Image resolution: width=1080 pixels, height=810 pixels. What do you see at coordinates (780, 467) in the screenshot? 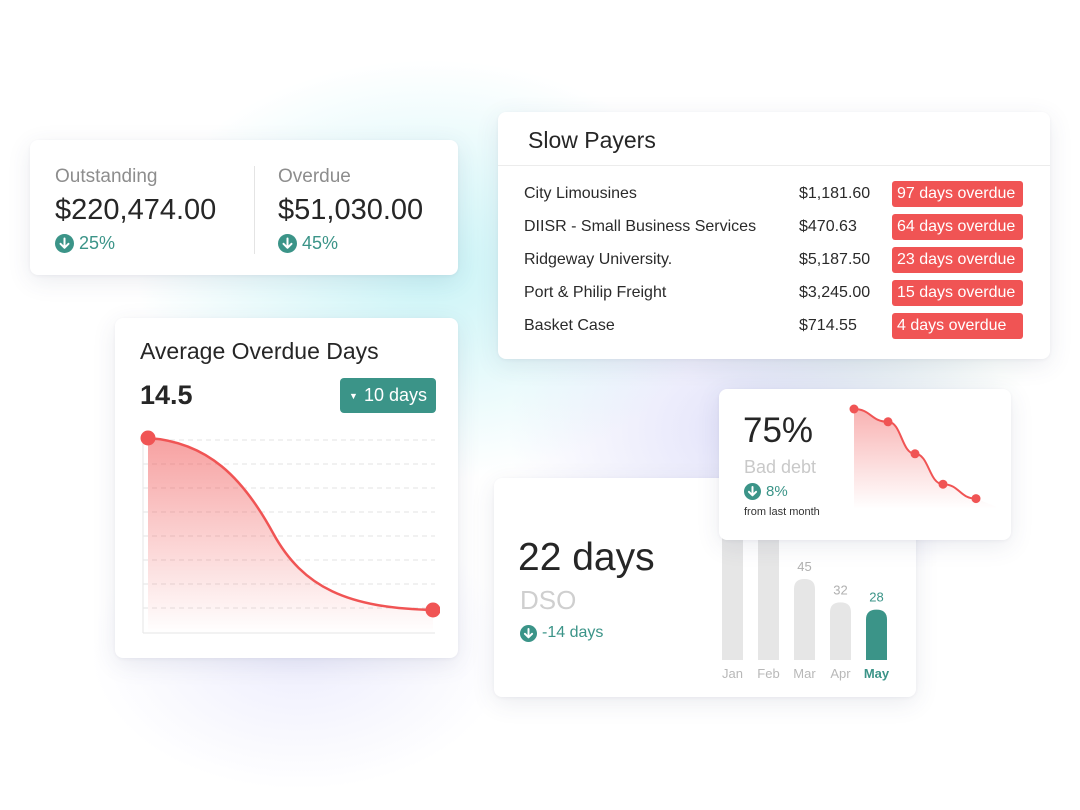
I see `bad-debt-label: Bad debt` at bounding box center [780, 467].